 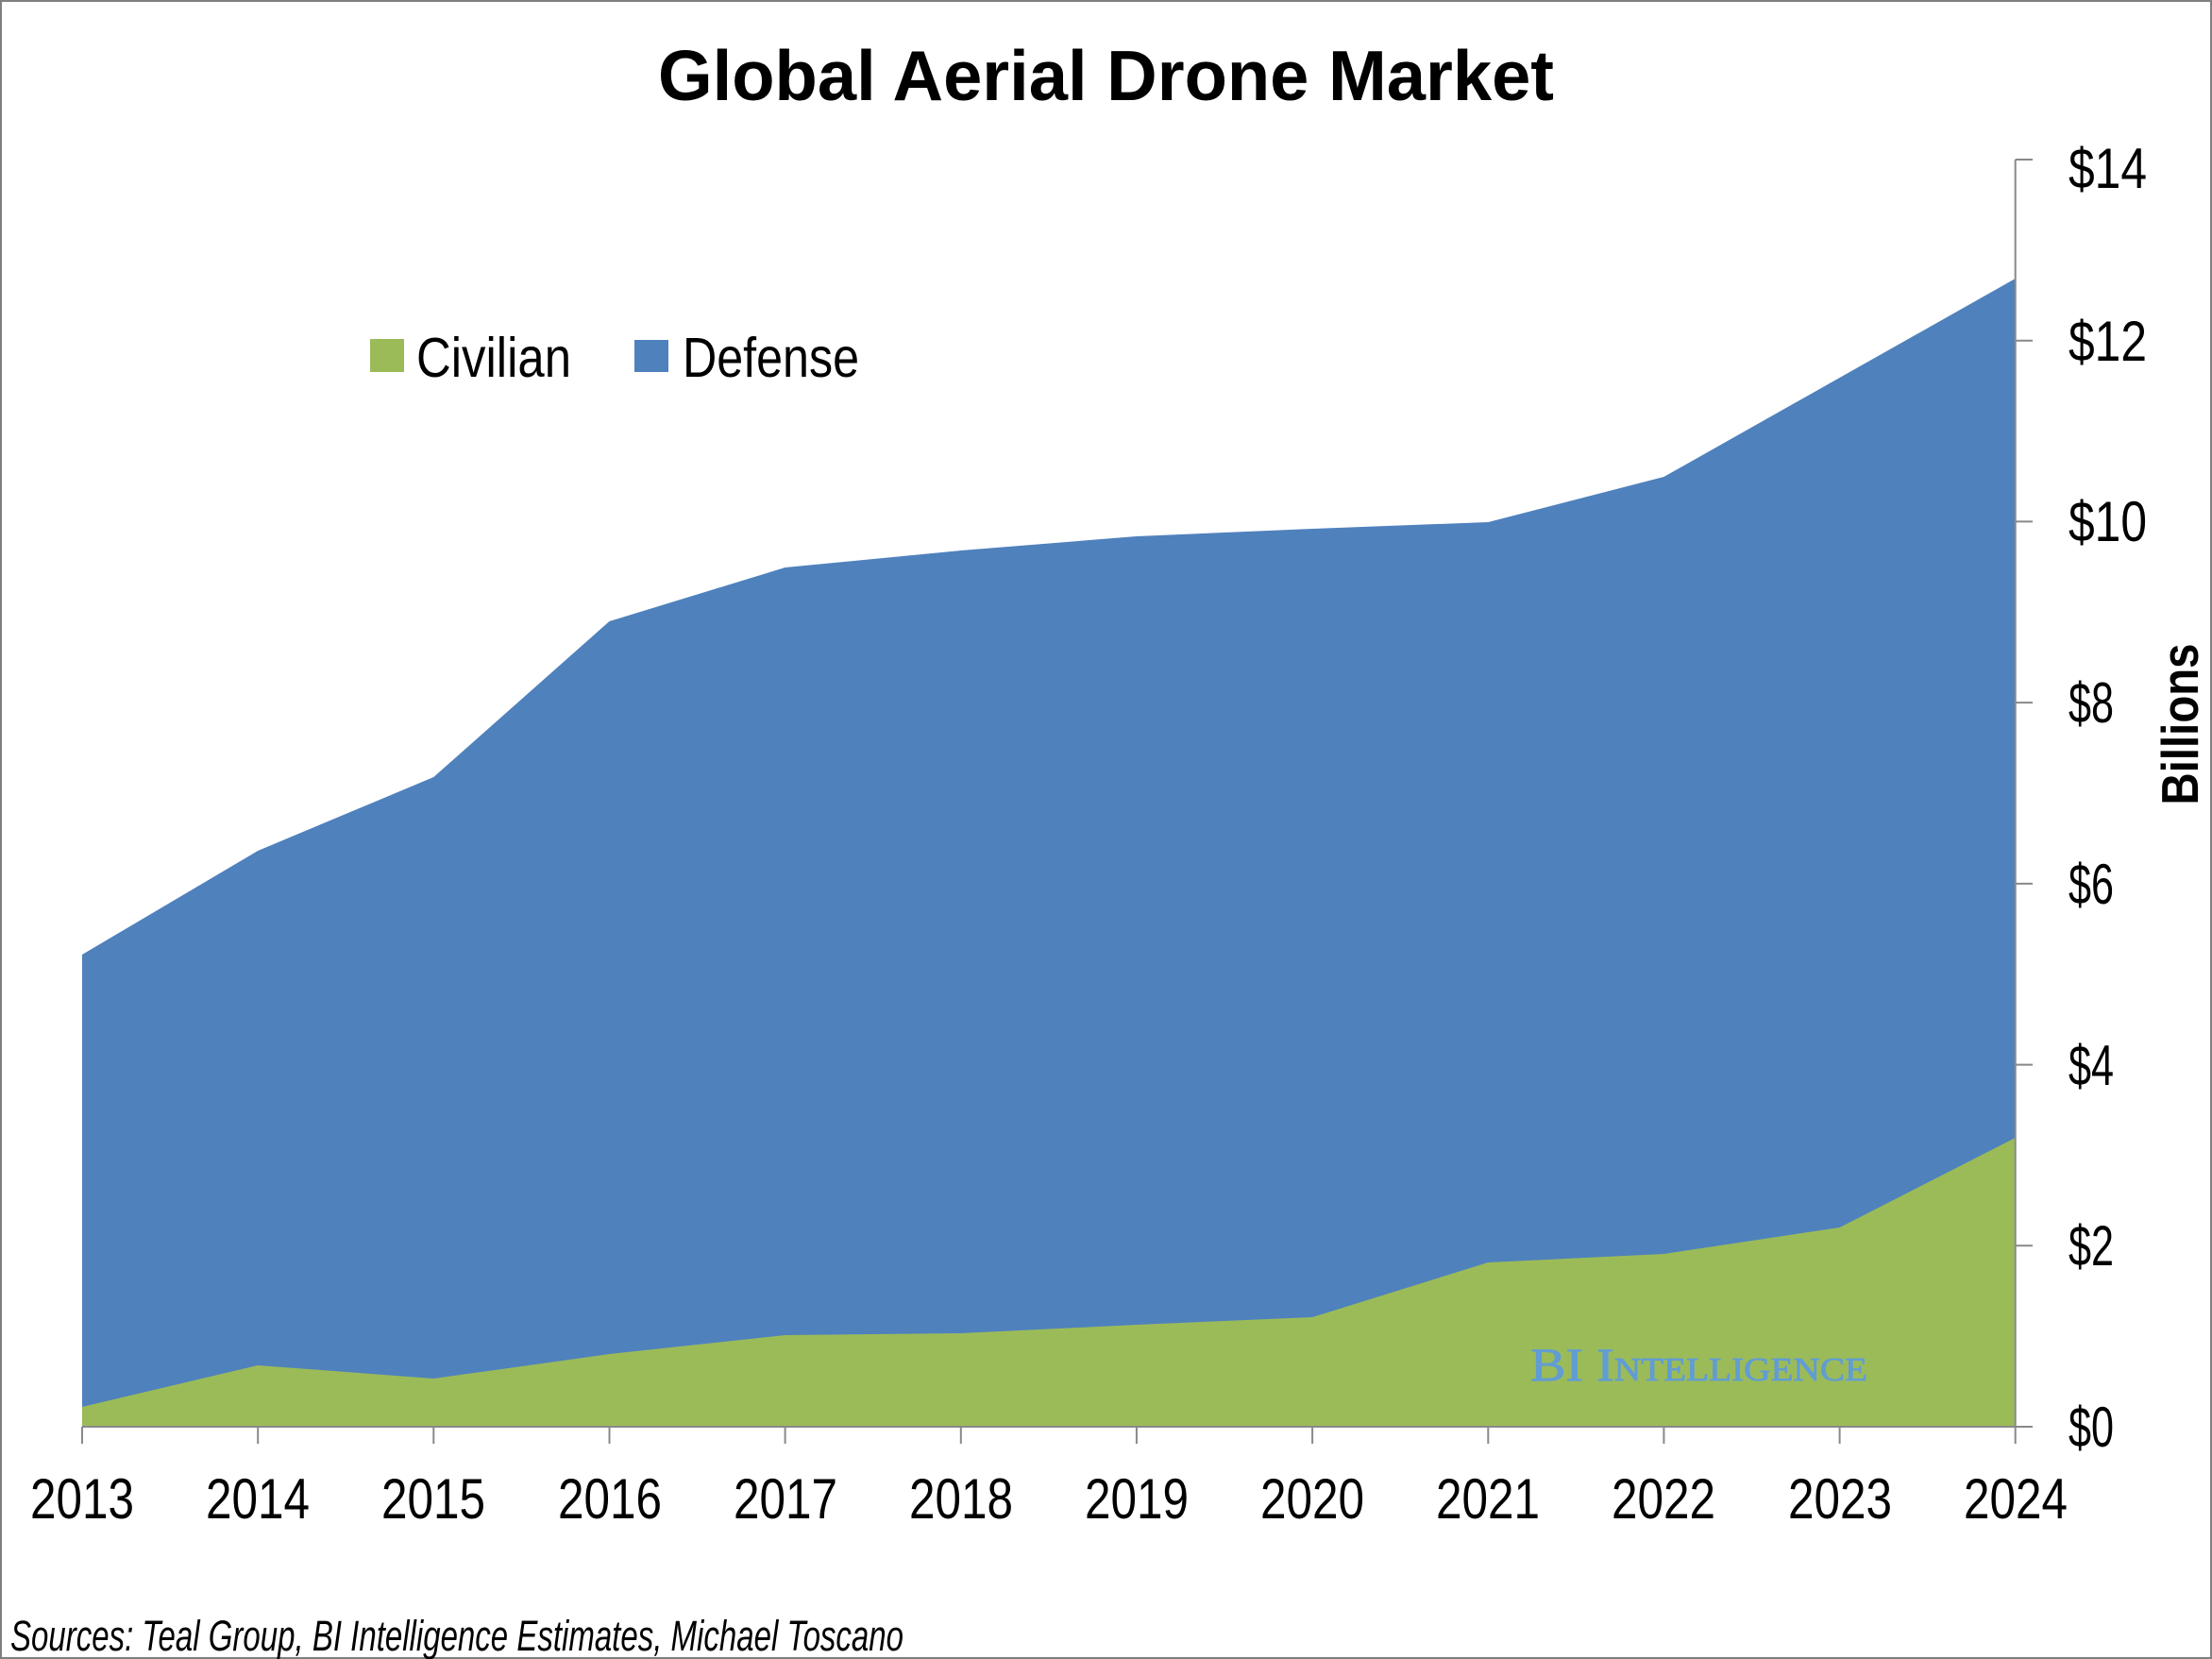 I want to click on svg-text: 2019, so click(x=1137, y=1499).